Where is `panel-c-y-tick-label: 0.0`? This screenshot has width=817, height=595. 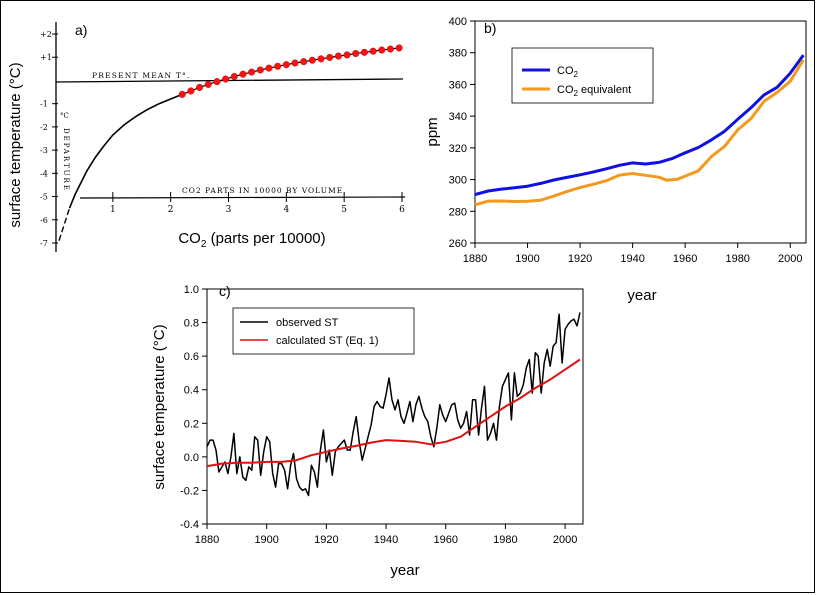 panel-c-y-tick-label: 0.0 is located at coordinates (191, 458).